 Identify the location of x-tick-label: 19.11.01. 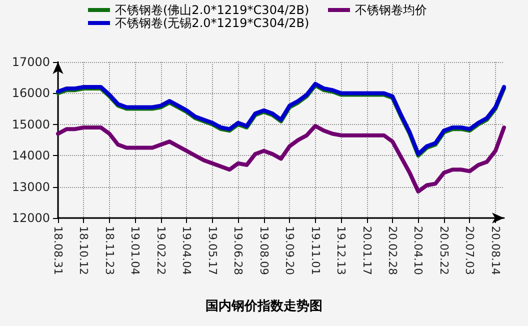
(315, 250).